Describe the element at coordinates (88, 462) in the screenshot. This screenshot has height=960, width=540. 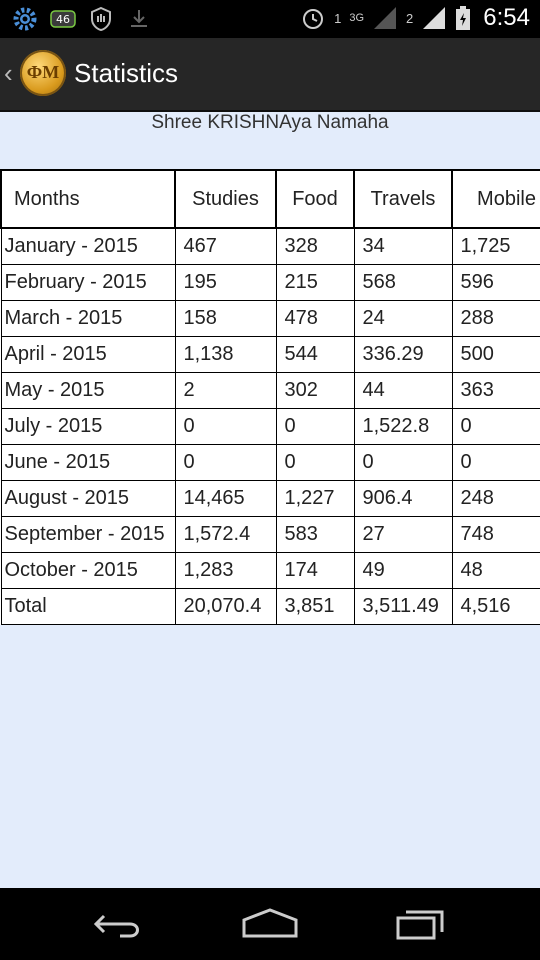
I see `cell-month: June - 2015` at that location.